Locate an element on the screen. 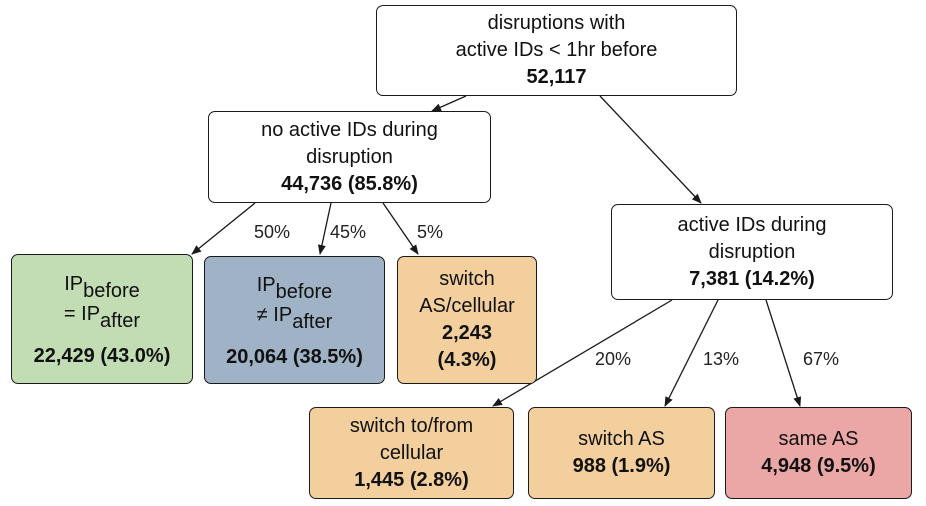 Image resolution: width=926 pixels, height=506 pixels. edge-label-45: 45% is located at coordinates (348, 232).